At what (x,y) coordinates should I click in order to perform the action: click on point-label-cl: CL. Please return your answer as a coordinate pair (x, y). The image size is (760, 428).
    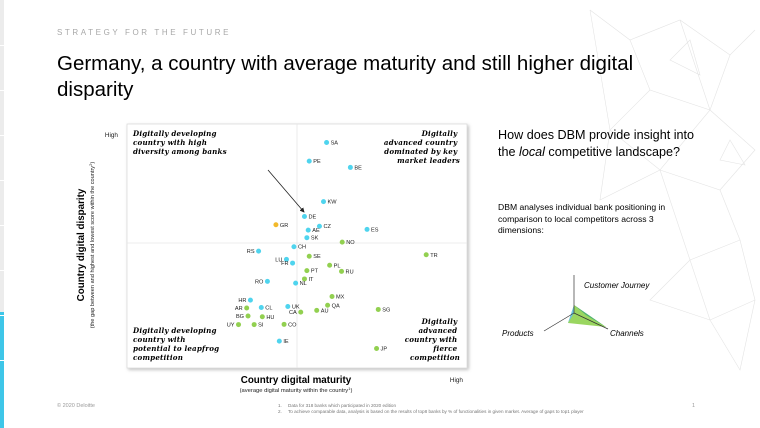
    Looking at the image, I should click on (268, 308).